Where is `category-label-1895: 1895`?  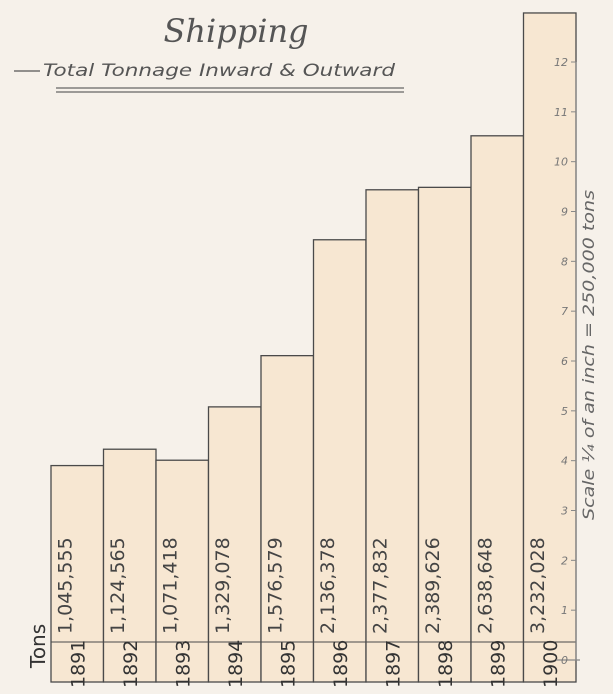
category-label-1895: 1895 is located at coordinates (288, 664).